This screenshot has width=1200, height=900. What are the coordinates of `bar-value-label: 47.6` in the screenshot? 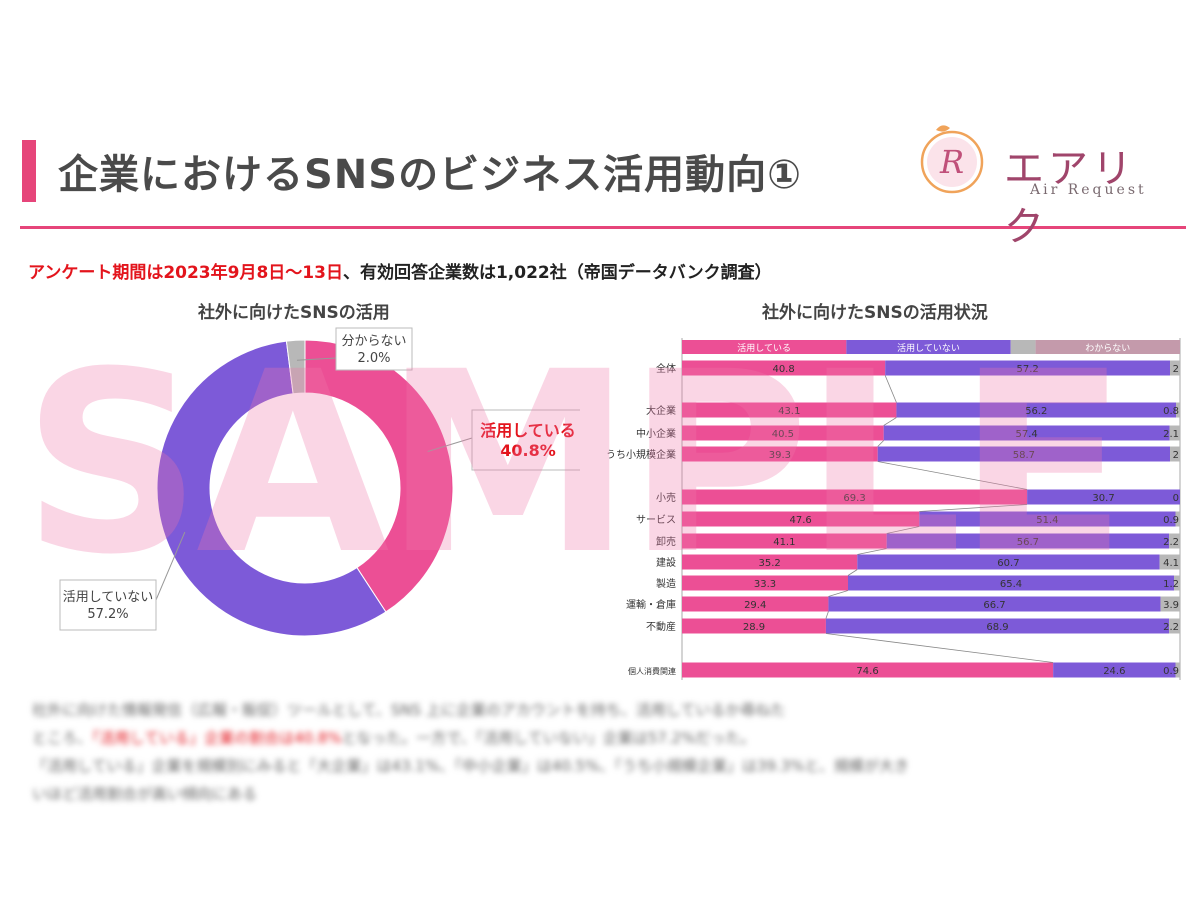 It's located at (801, 520).